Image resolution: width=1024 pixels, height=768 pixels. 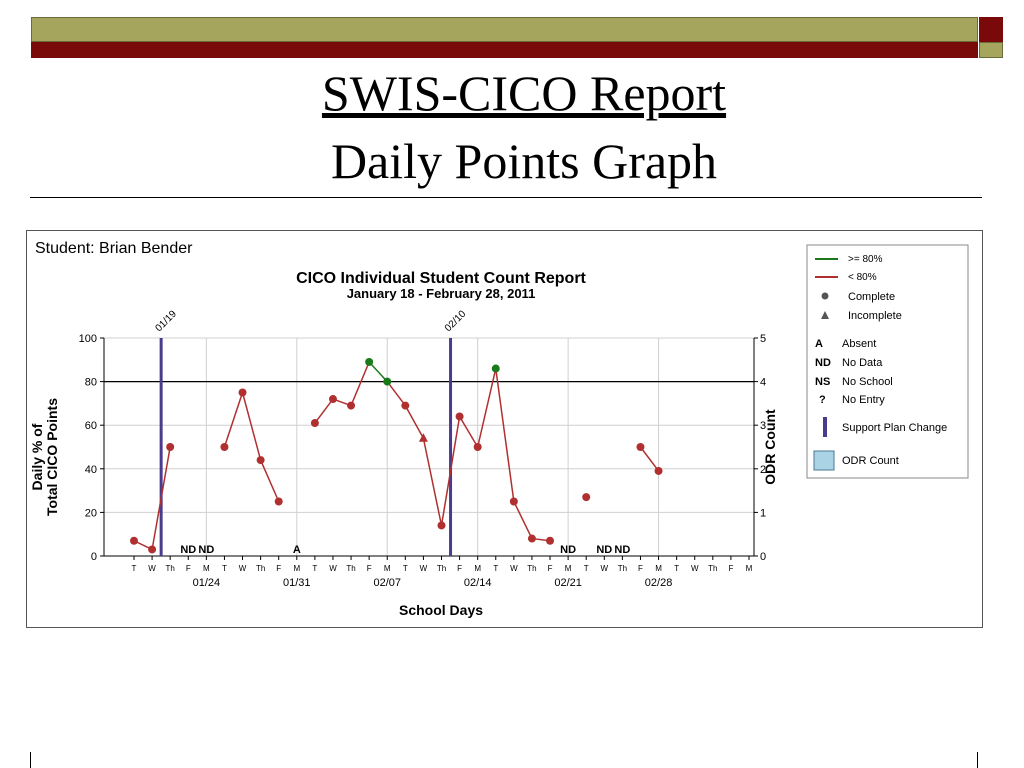 What do you see at coordinates (763, 470) in the screenshot?
I see `y2-tick-label: 2` at bounding box center [763, 470].